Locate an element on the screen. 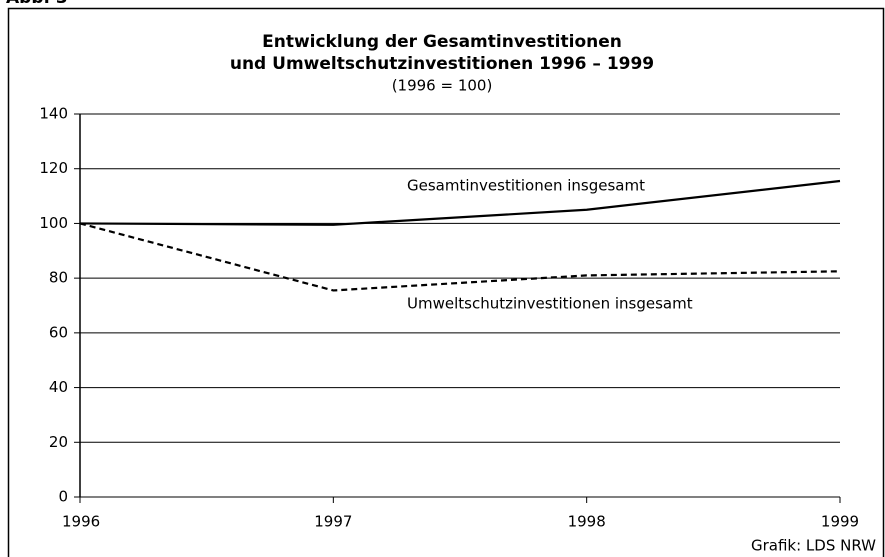  y-tick-label: 60 is located at coordinates (58, 332).